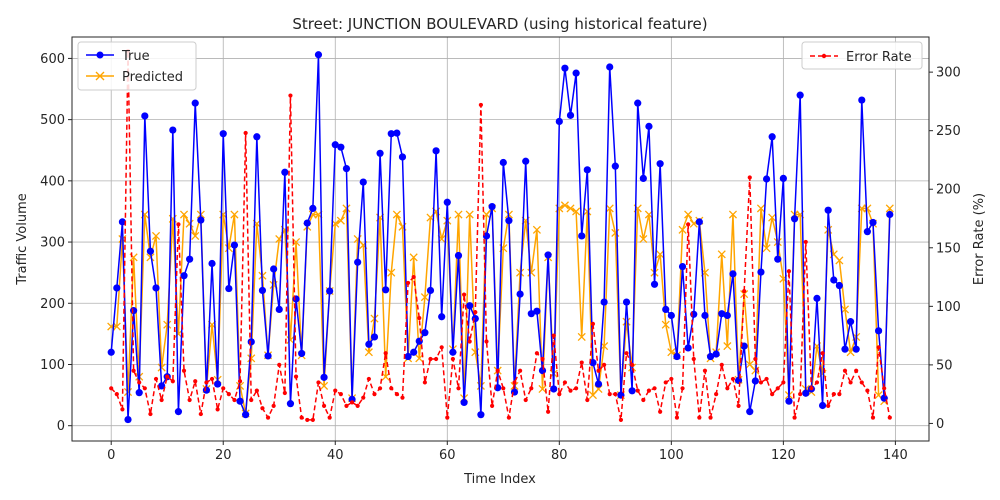  What do you see at coordinates (22, 239) in the screenshot?
I see `y-axis-label: Traffic Volume` at bounding box center [22, 239].